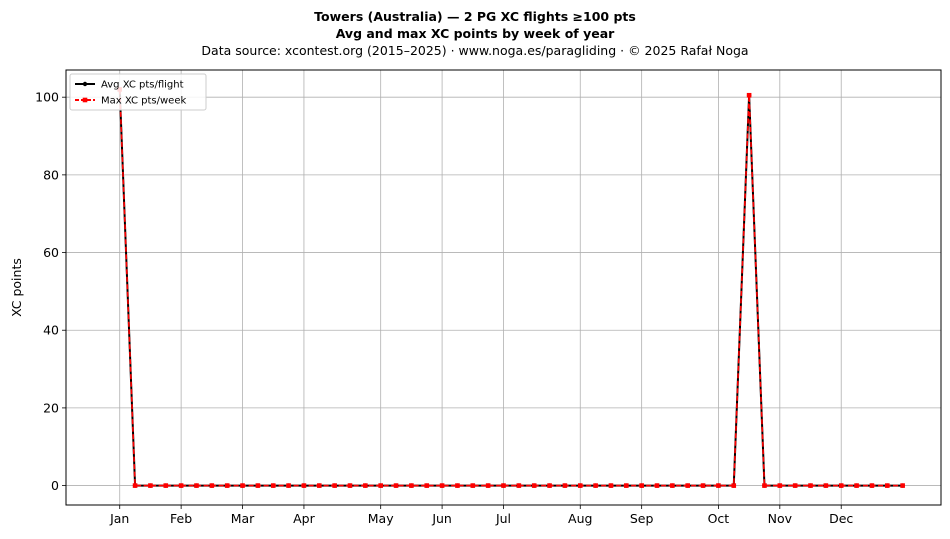 Image resolution: width=950 pixels, height=539 pixels. What do you see at coordinates (719, 518) in the screenshot?
I see `x-tick-label: Oct` at bounding box center [719, 518].